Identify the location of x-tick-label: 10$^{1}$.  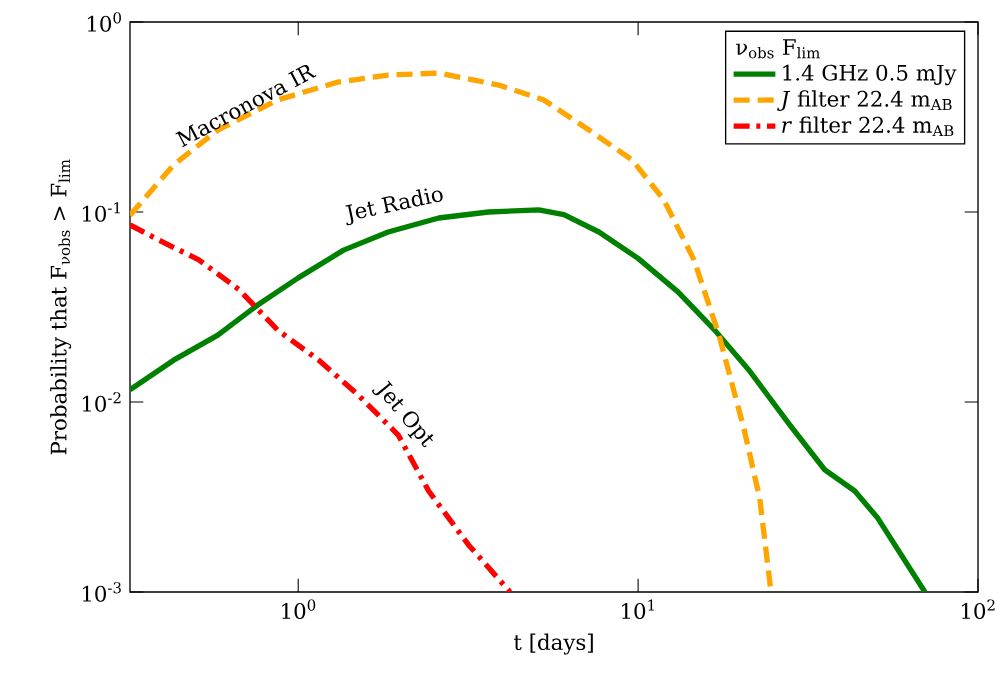
(638, 609).